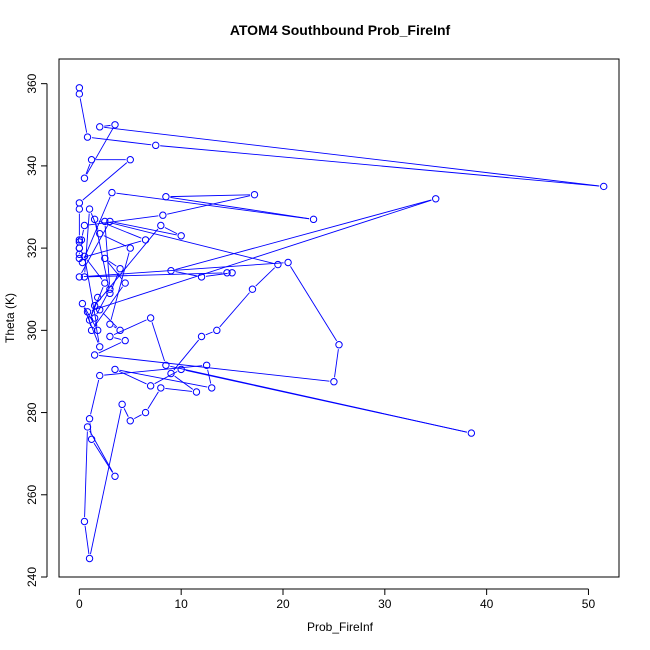 The image size is (650, 650). What do you see at coordinates (32, 412) in the screenshot?
I see `y-tick-label: 280` at bounding box center [32, 412].